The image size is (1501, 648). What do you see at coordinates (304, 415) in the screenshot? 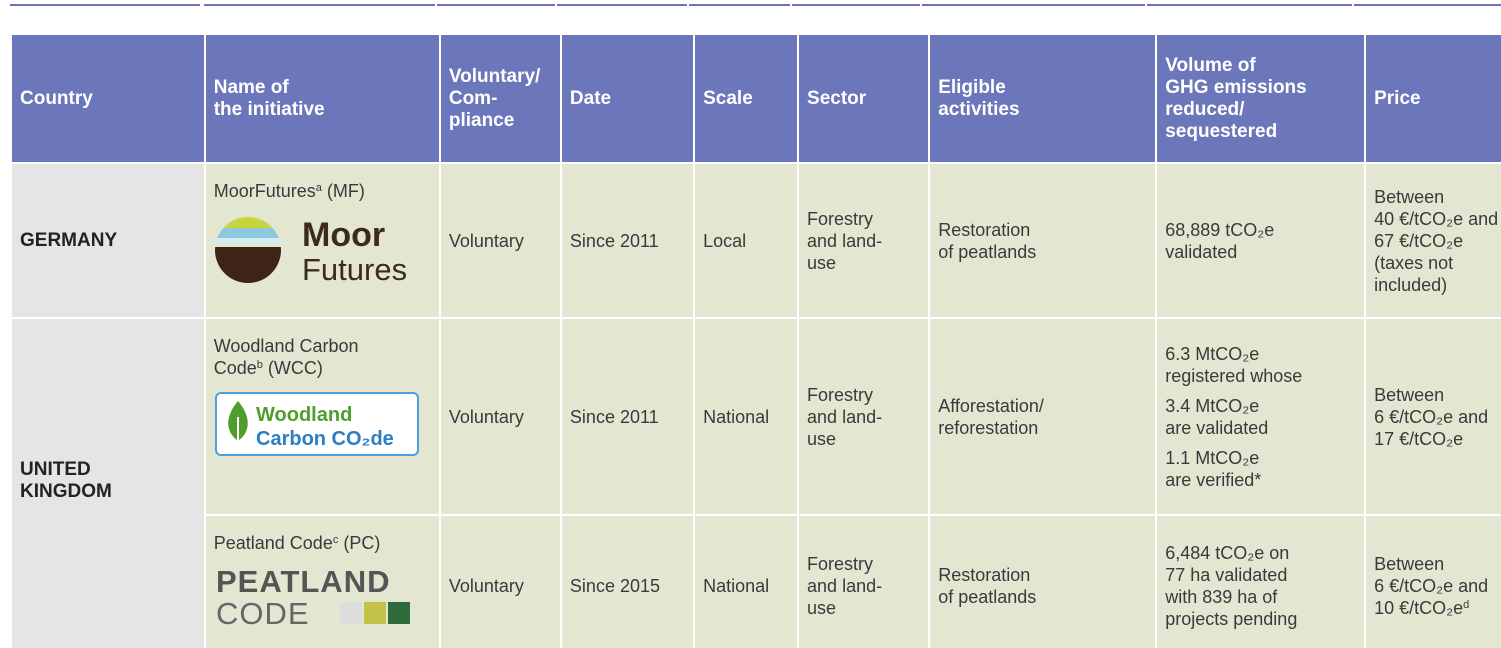
I see `logo-text: Woodland` at bounding box center [304, 415].